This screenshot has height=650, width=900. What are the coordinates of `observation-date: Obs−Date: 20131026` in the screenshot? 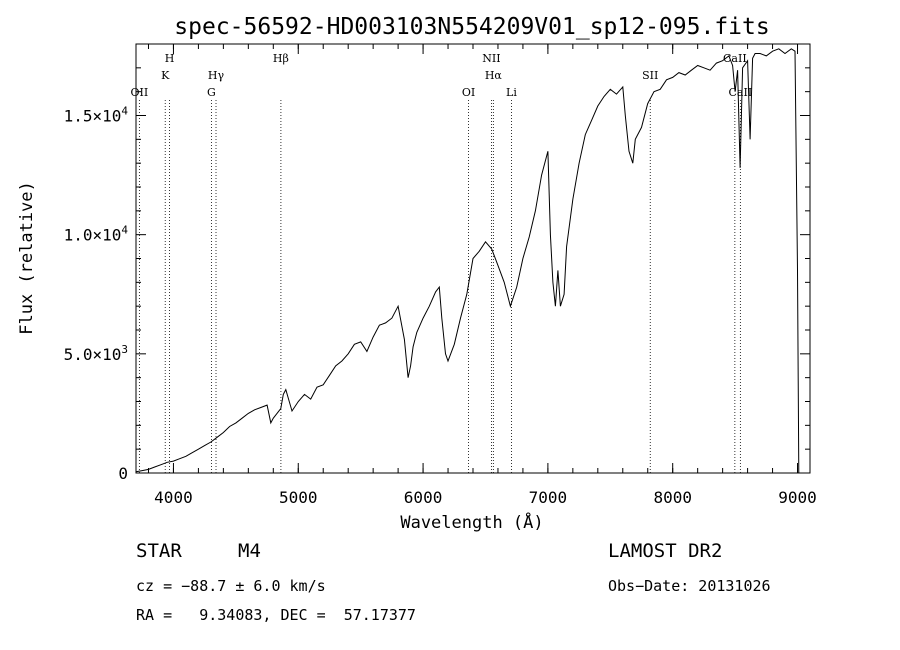 It's located at (689, 586).